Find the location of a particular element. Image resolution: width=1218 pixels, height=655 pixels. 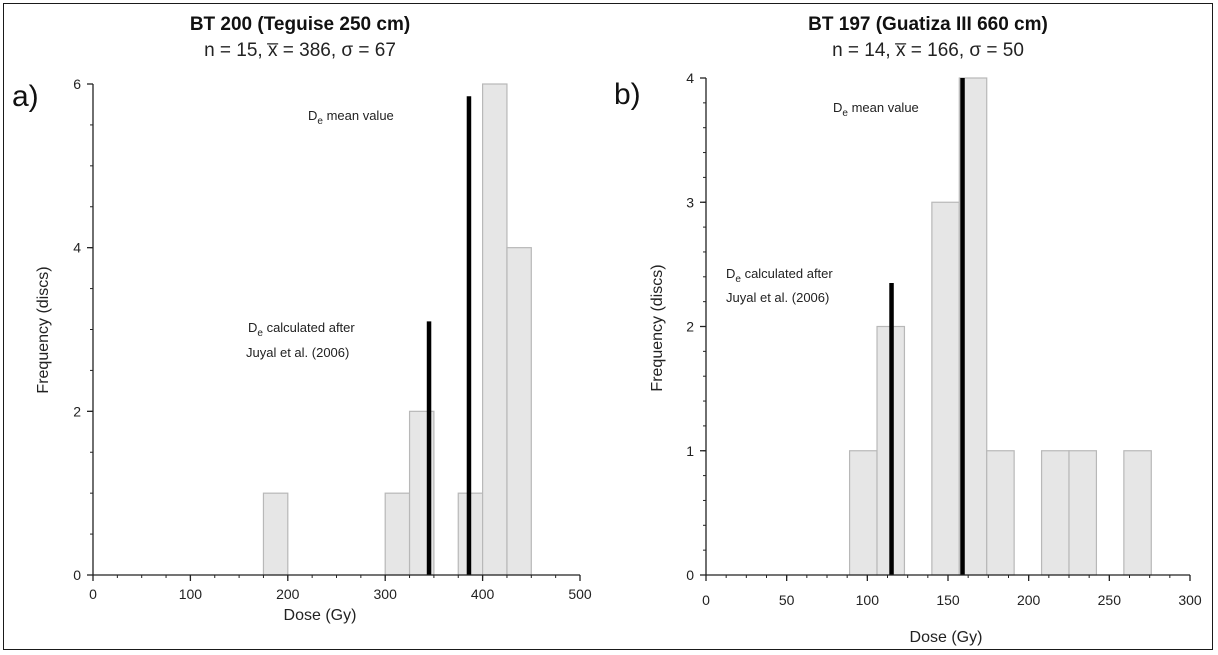

panel-b-y-tick-label: 2 is located at coordinates (690, 327).